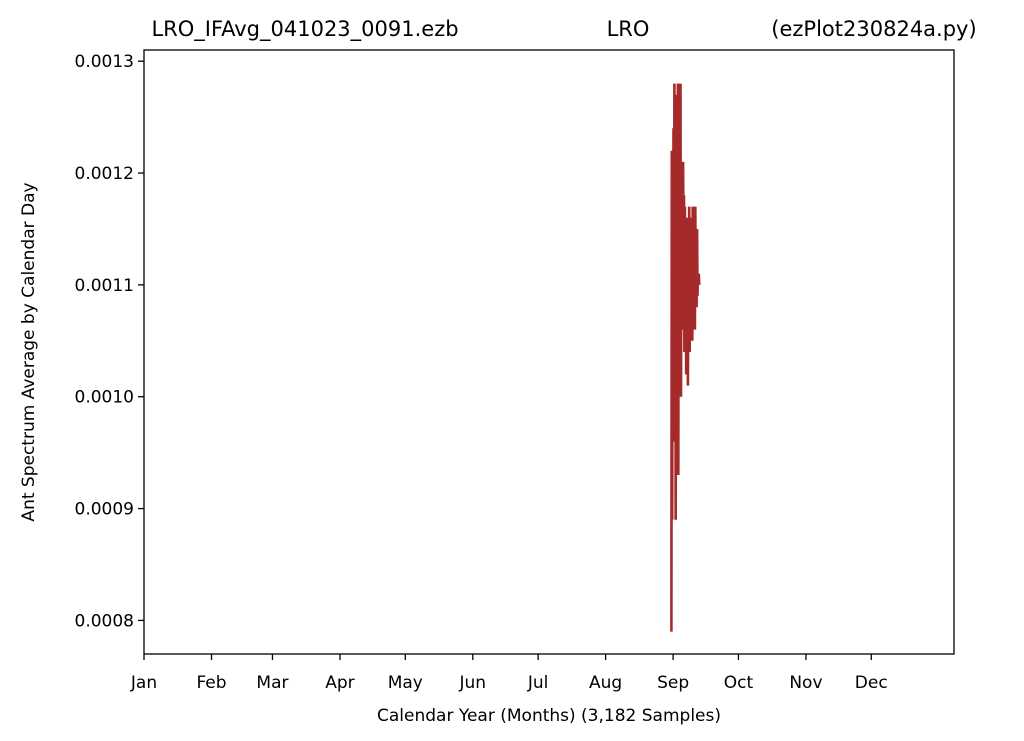  I want to click on y-tick-label: 0.0009, so click(104, 510).